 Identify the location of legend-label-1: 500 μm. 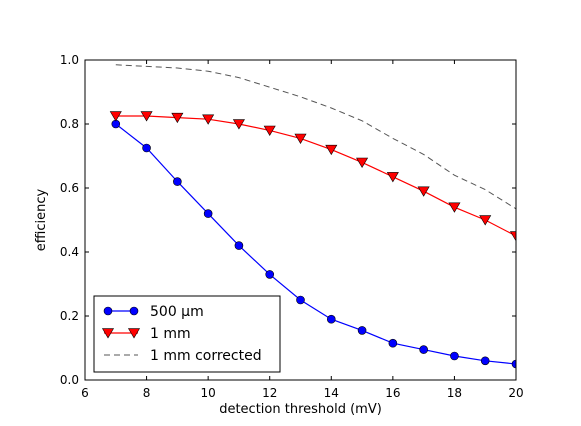
(177, 312).